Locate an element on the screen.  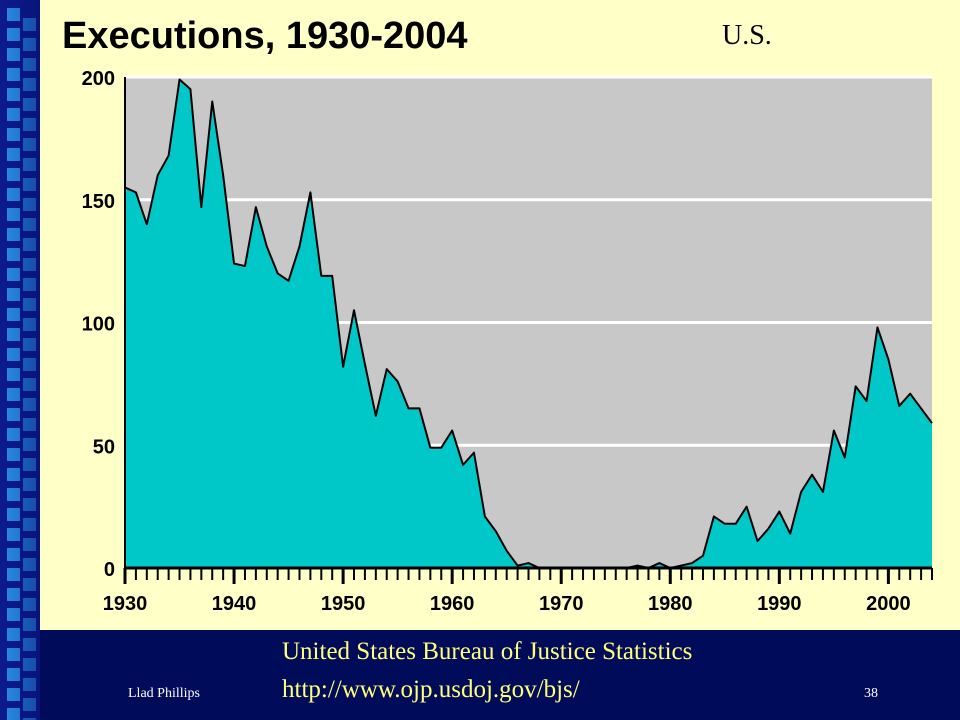
x-tick-label: 1990 is located at coordinates (779, 604).